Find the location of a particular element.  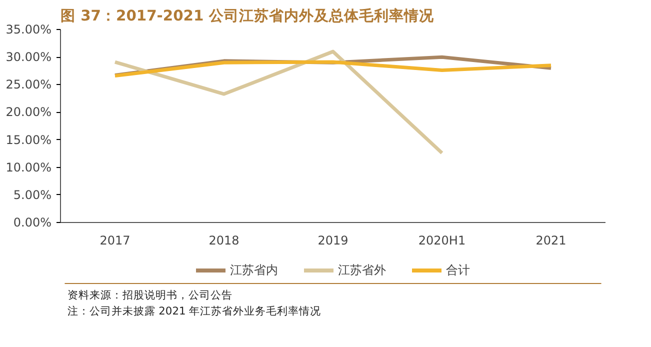

line-series is located at coordinates (333, 69).